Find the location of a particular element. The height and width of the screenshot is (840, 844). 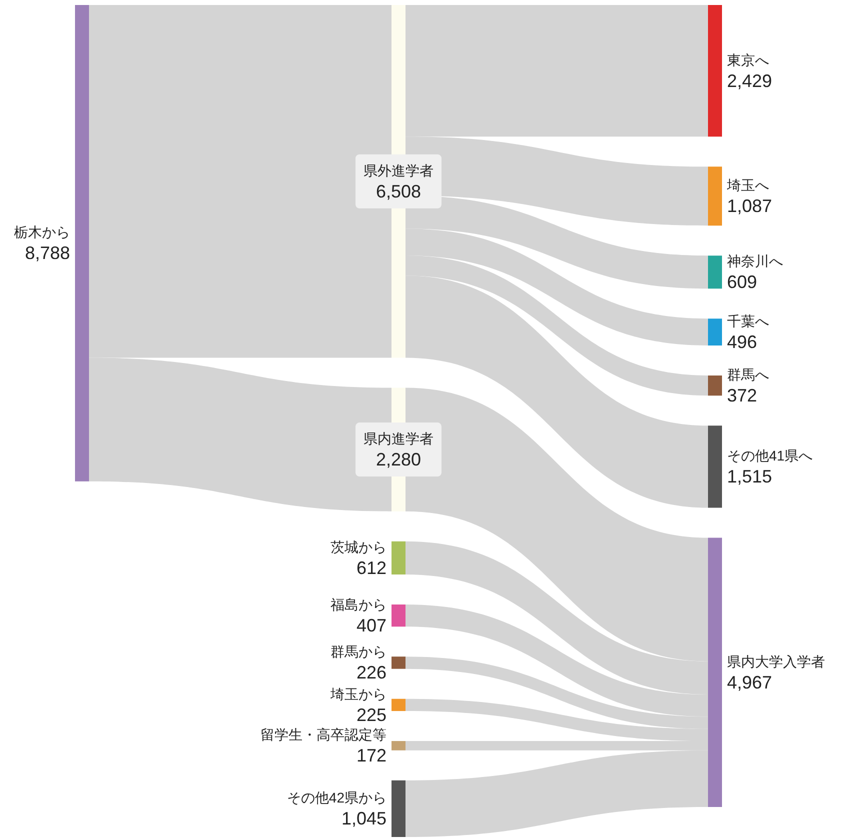

data-label: 8,788 is located at coordinates (47, 253).